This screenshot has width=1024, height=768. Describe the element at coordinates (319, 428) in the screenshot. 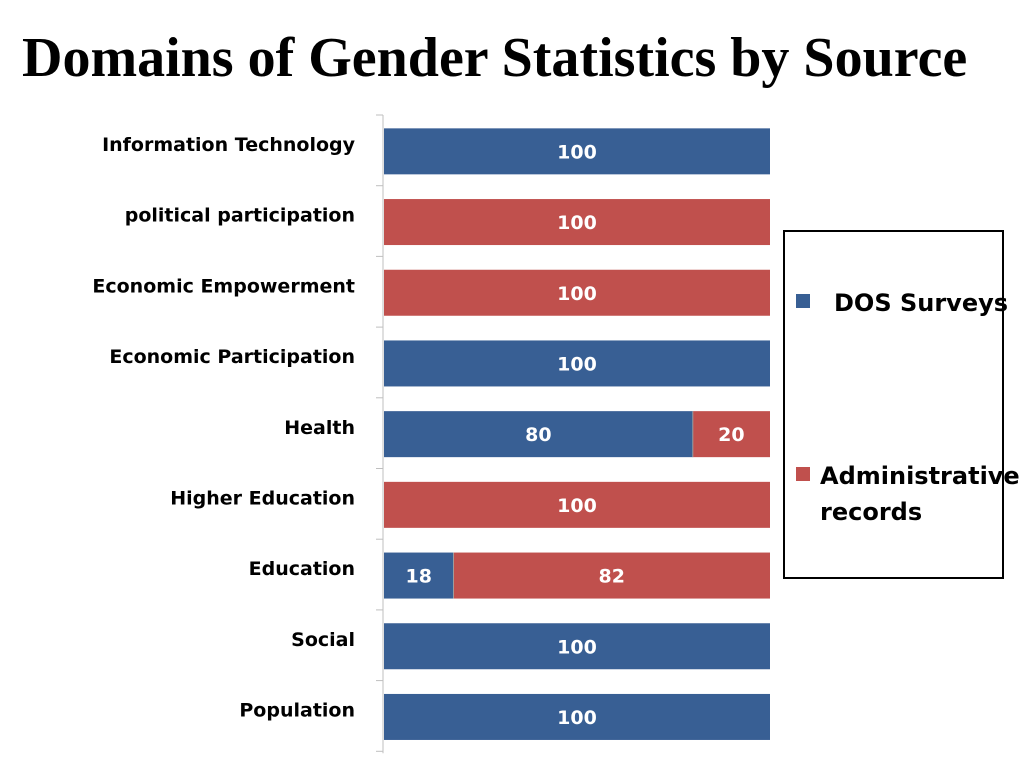

I see `category-label-health: Health` at that location.